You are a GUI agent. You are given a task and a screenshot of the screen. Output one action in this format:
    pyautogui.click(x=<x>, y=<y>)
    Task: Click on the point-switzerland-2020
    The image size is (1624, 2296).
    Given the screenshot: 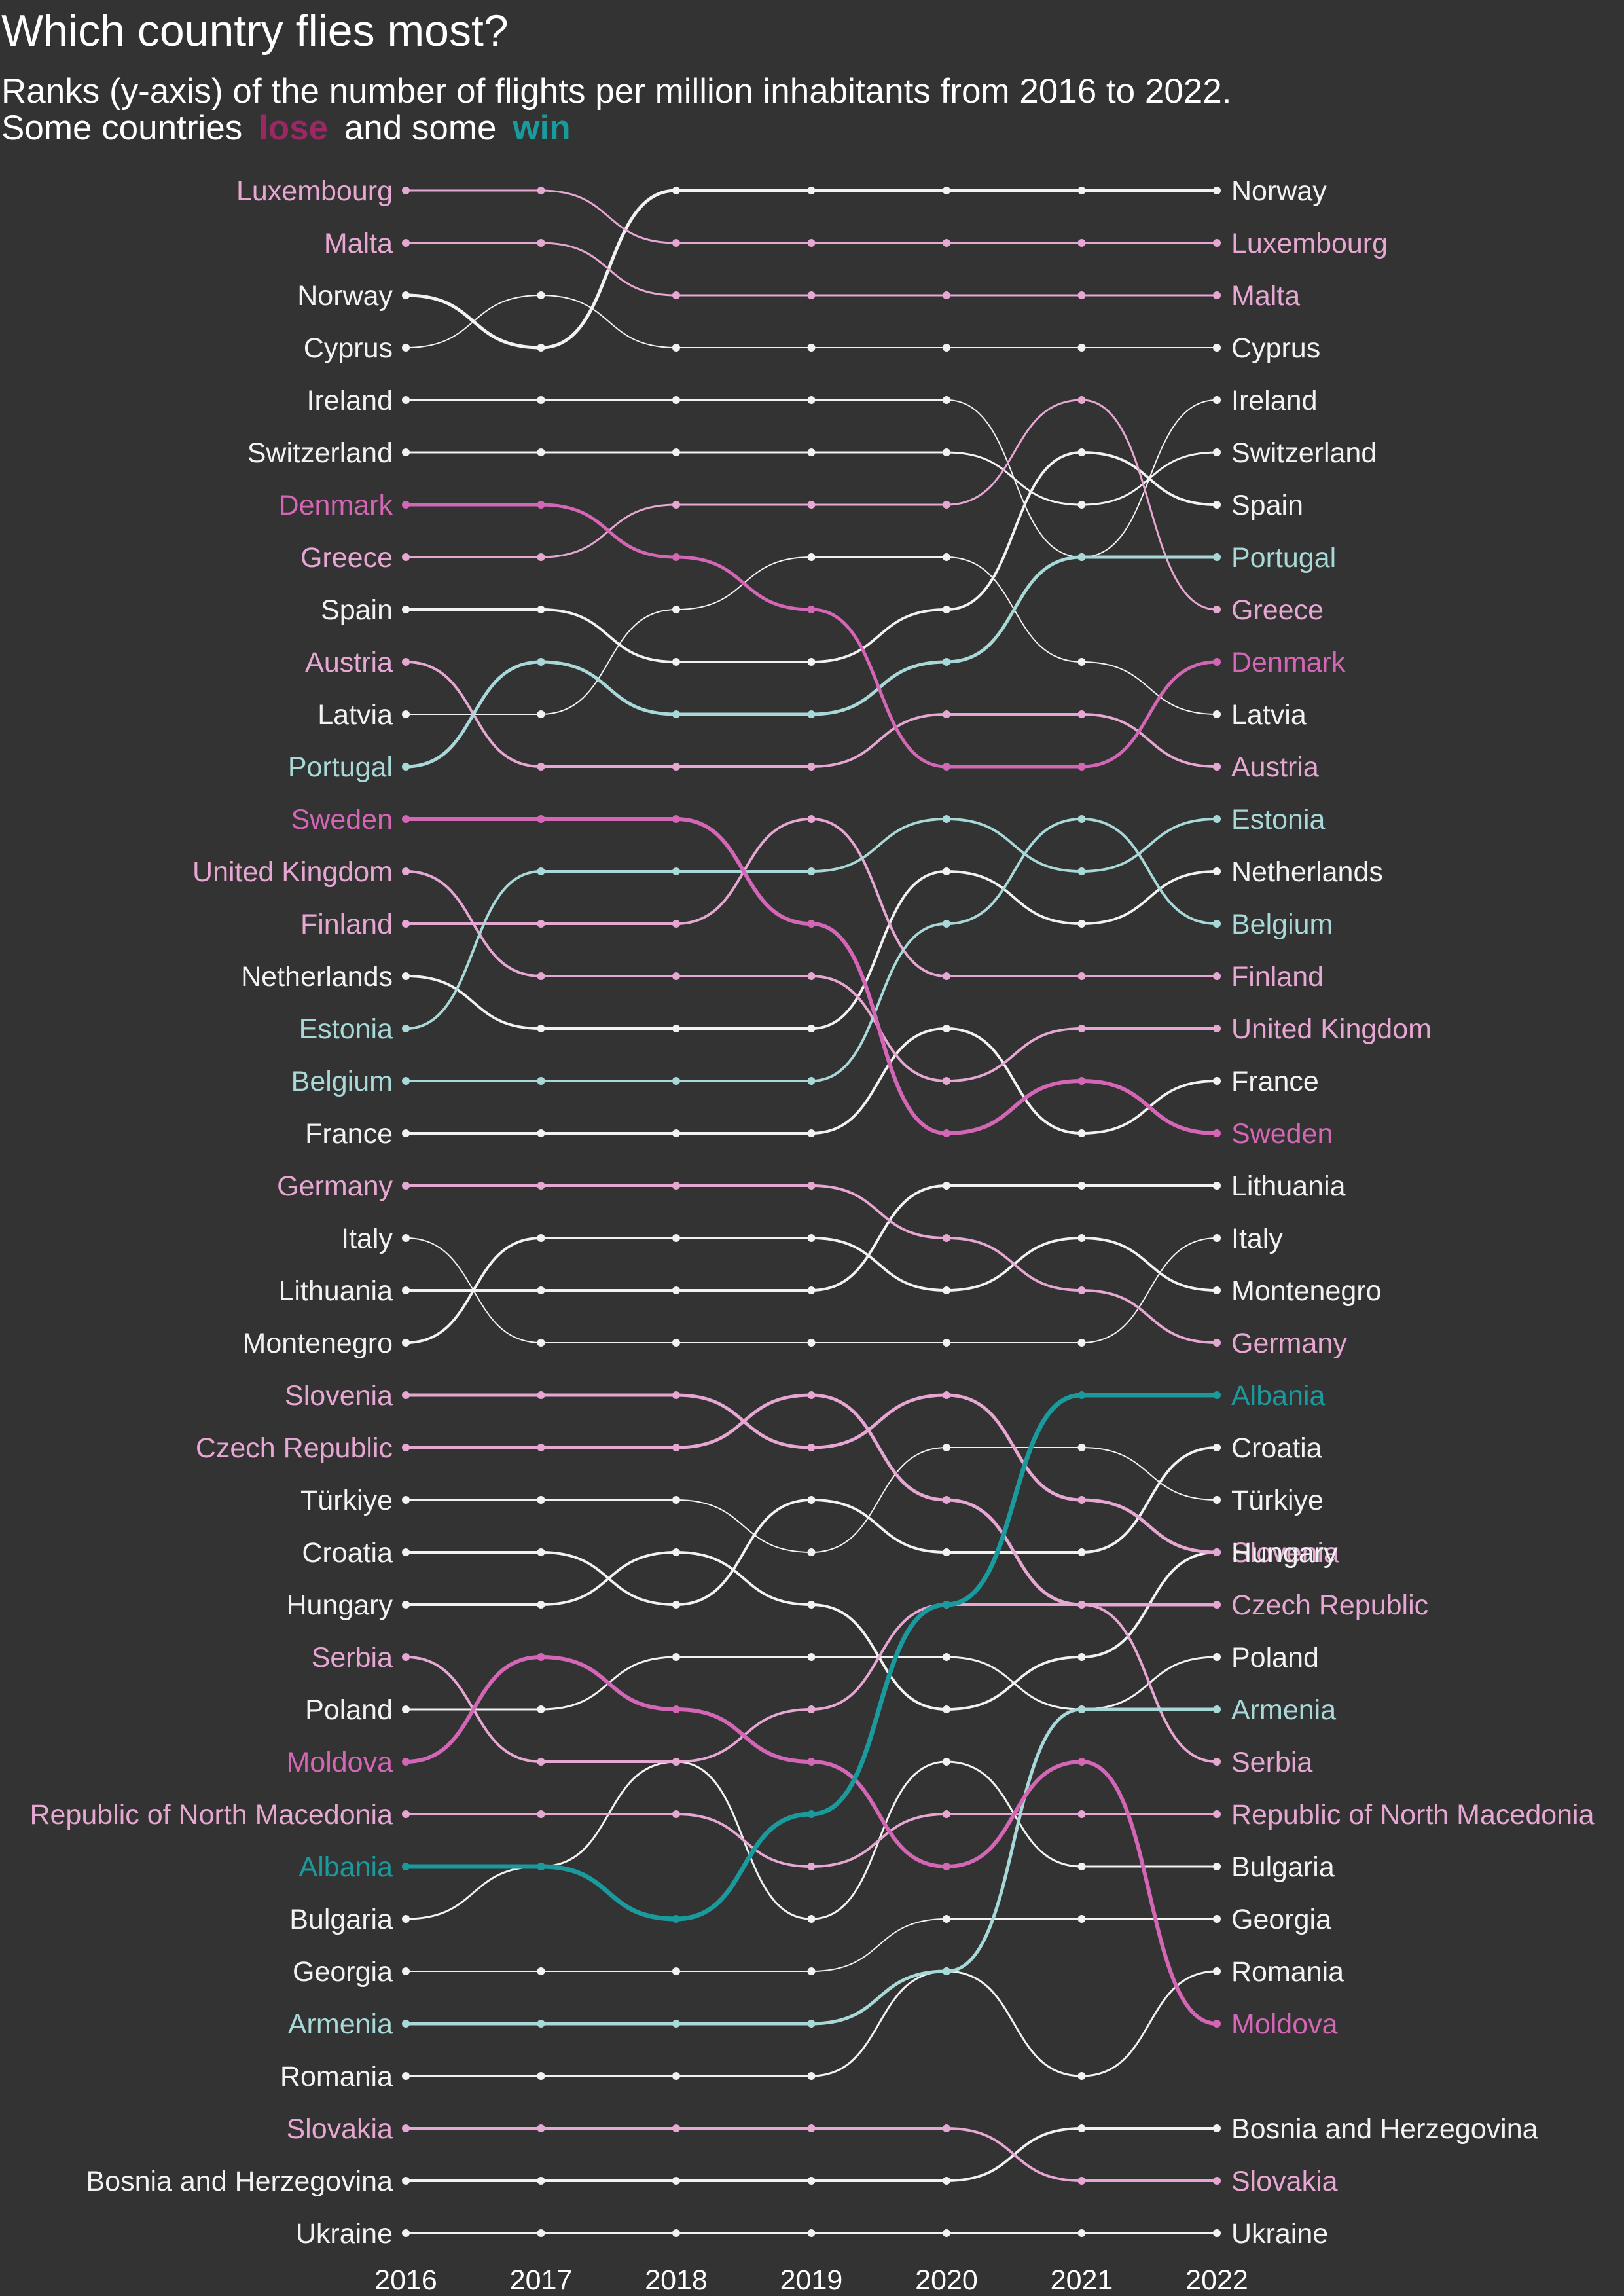 What is the action you would take?
    pyautogui.click(x=946, y=452)
    